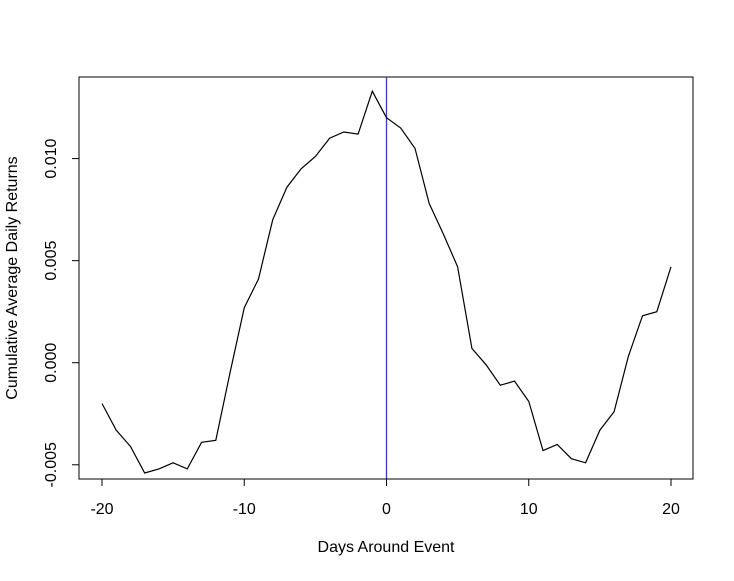  Describe the element at coordinates (51, 464) in the screenshot. I see `y-tick-label: -0.005` at that location.